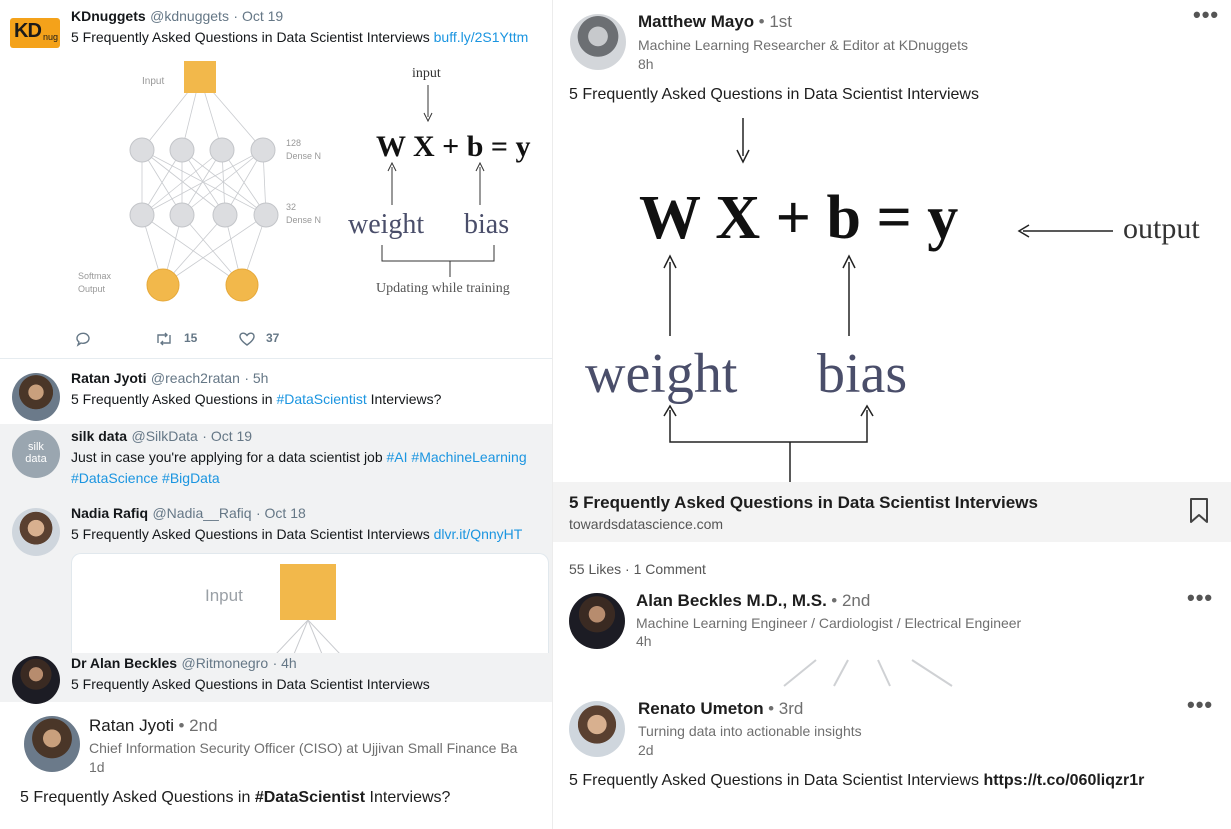 This screenshot has width=1231, height=829. I want to click on bookmark-icon, so click(1199, 511).